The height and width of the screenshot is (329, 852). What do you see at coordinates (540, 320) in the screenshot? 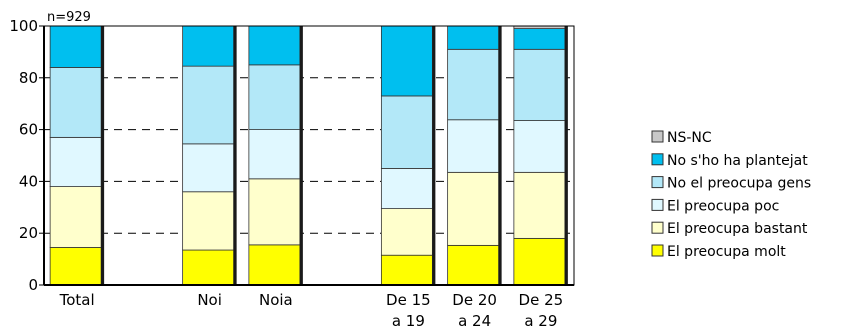
I see `category-label: a 29` at bounding box center [540, 320].